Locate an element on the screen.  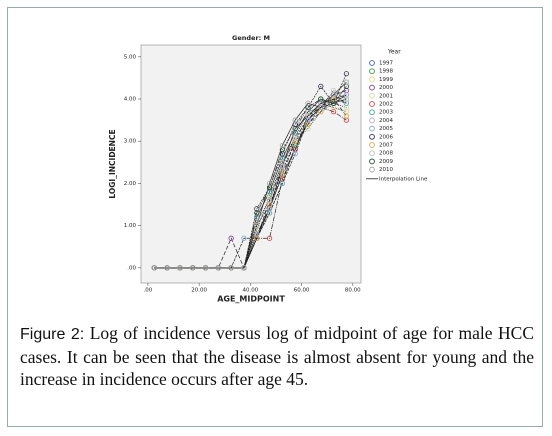
y-axis-label: LOGI_INCIDENCE is located at coordinates (112, 163).